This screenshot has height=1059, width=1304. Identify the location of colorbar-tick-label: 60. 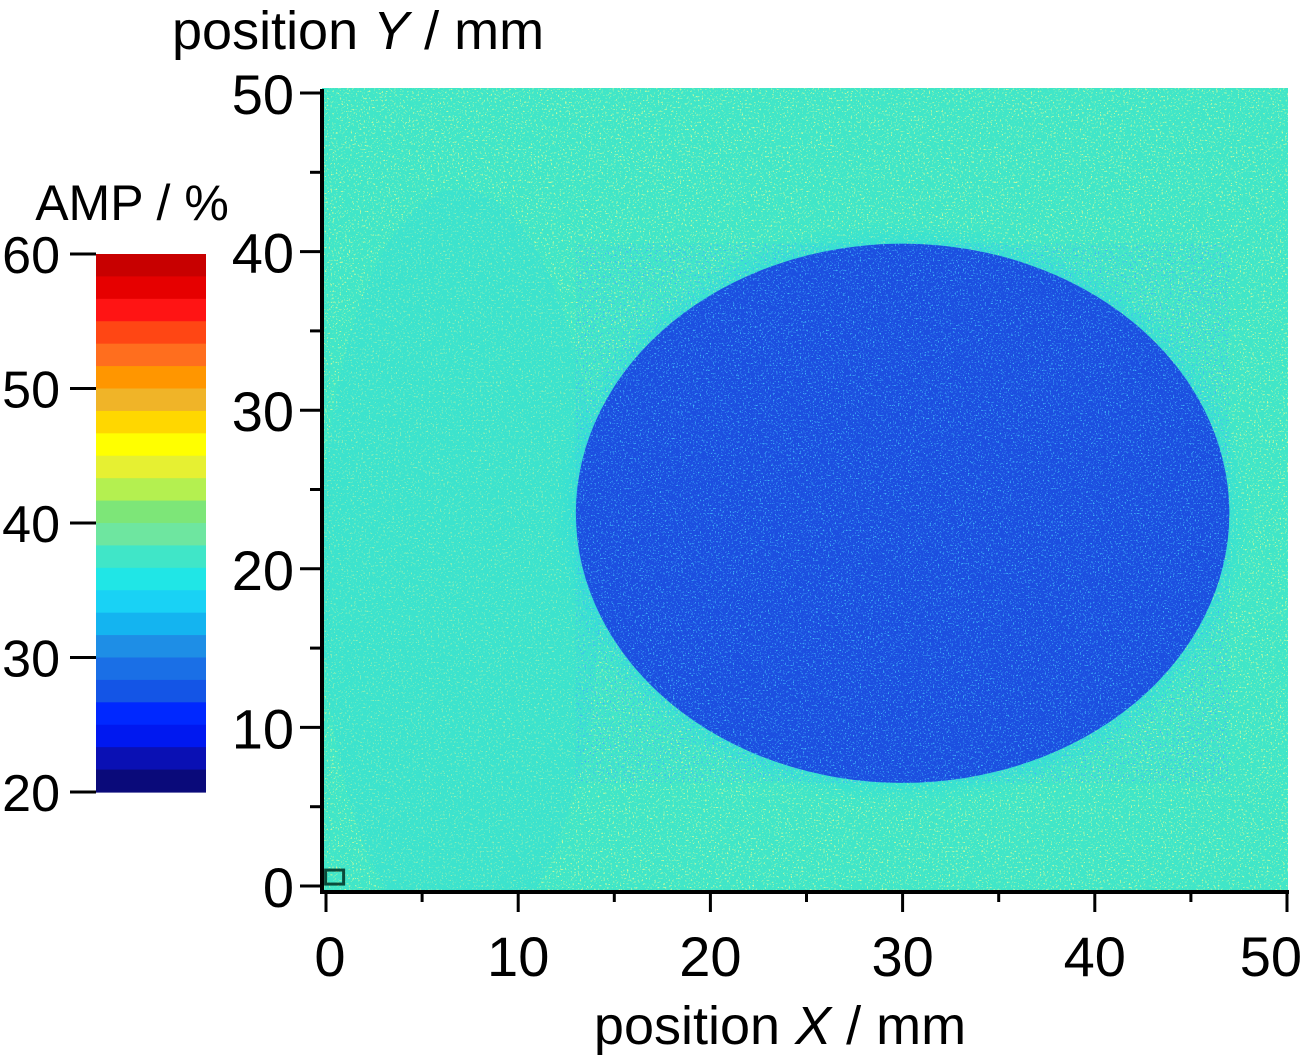
(31, 256).